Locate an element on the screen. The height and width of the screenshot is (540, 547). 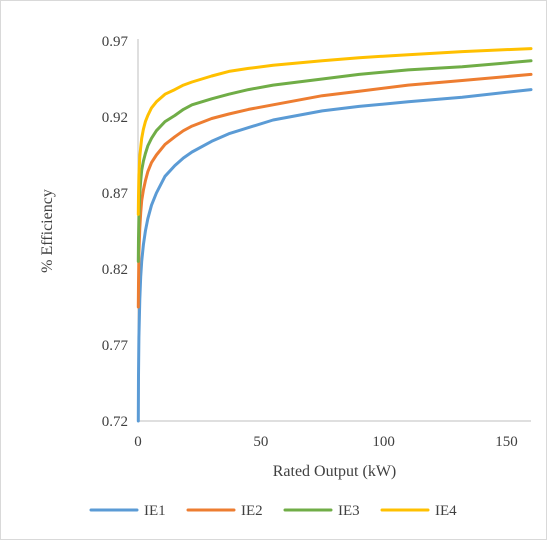
legend-label-ie1: IE1 is located at coordinates (155, 511).